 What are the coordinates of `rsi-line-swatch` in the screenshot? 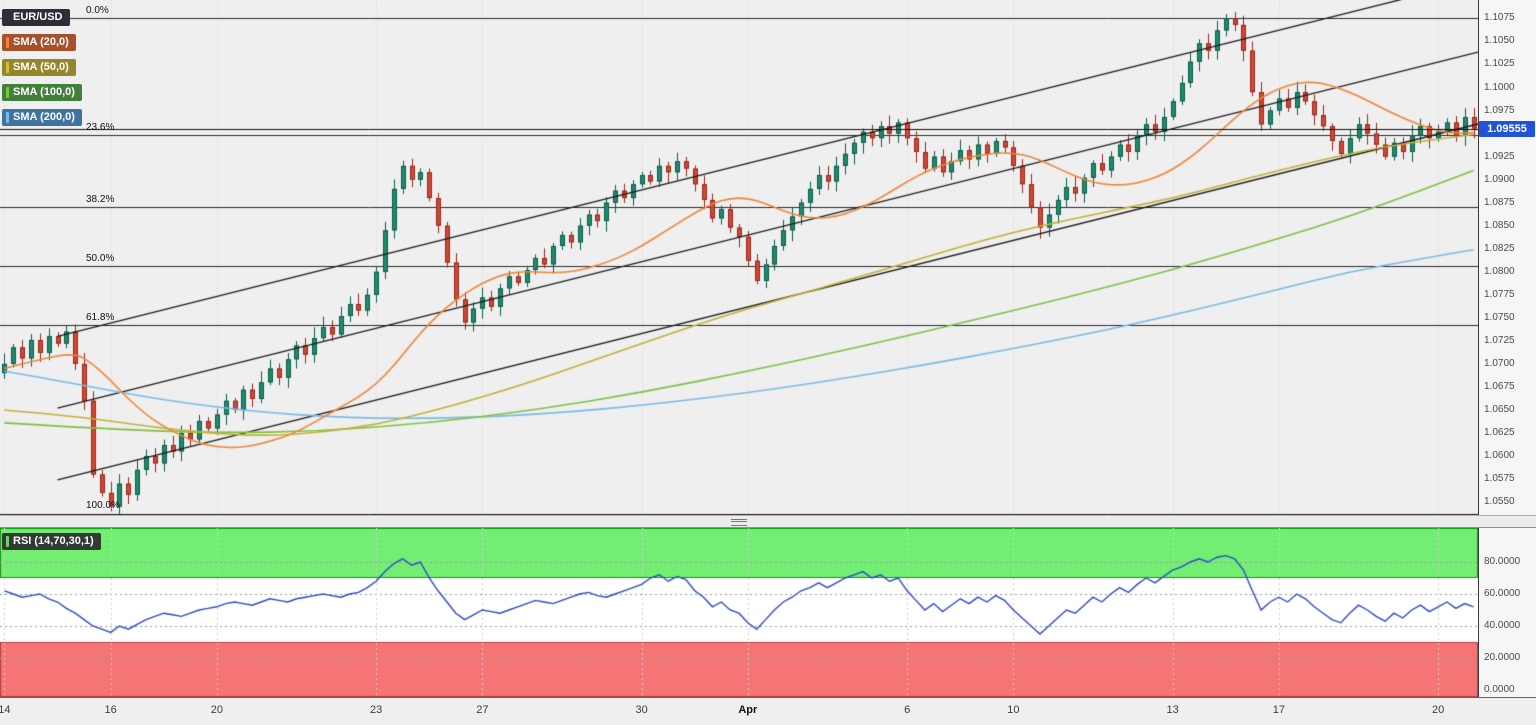 It's located at (7, 541).